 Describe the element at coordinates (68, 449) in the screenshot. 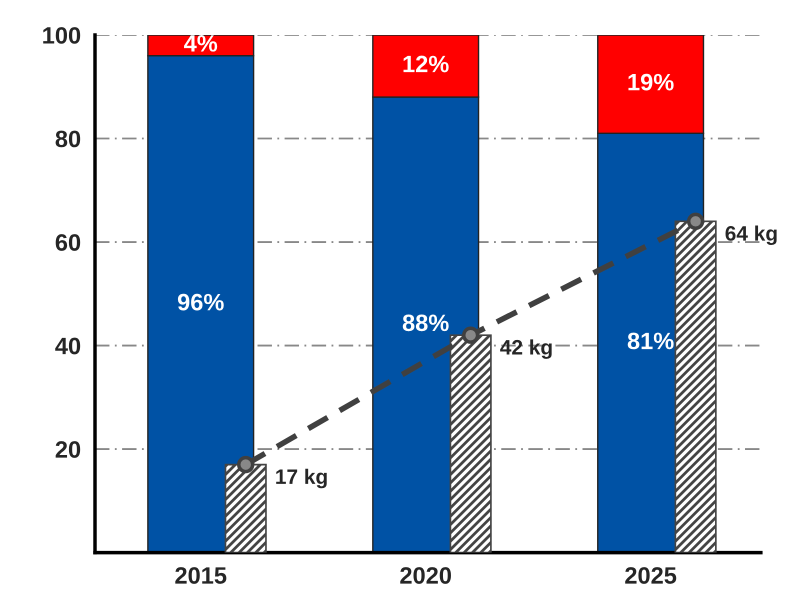

I see `y-tick-label: 20` at that location.